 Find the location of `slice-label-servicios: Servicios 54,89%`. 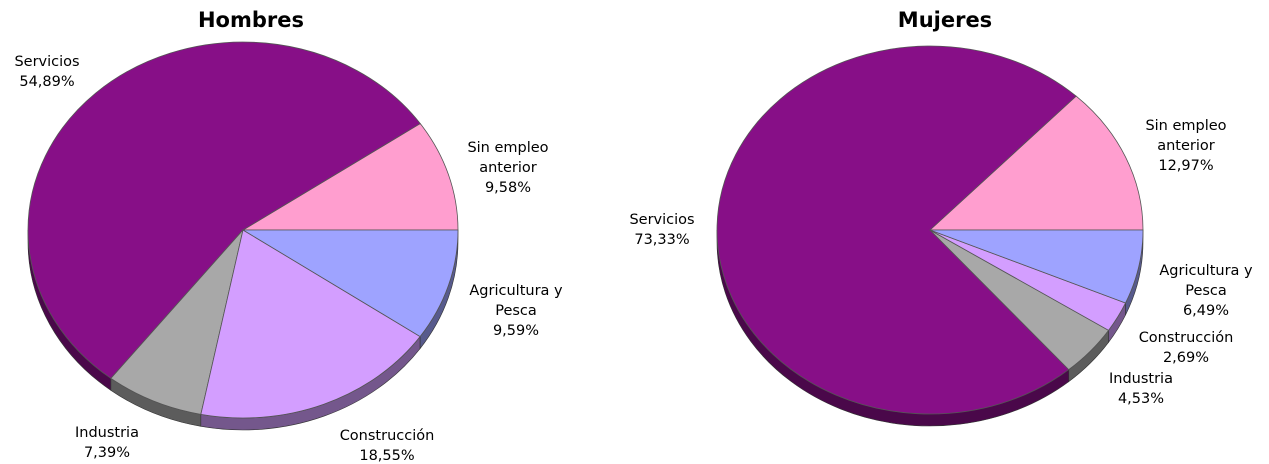

slice-label-servicios: Servicios 54,89% is located at coordinates (46, 72).